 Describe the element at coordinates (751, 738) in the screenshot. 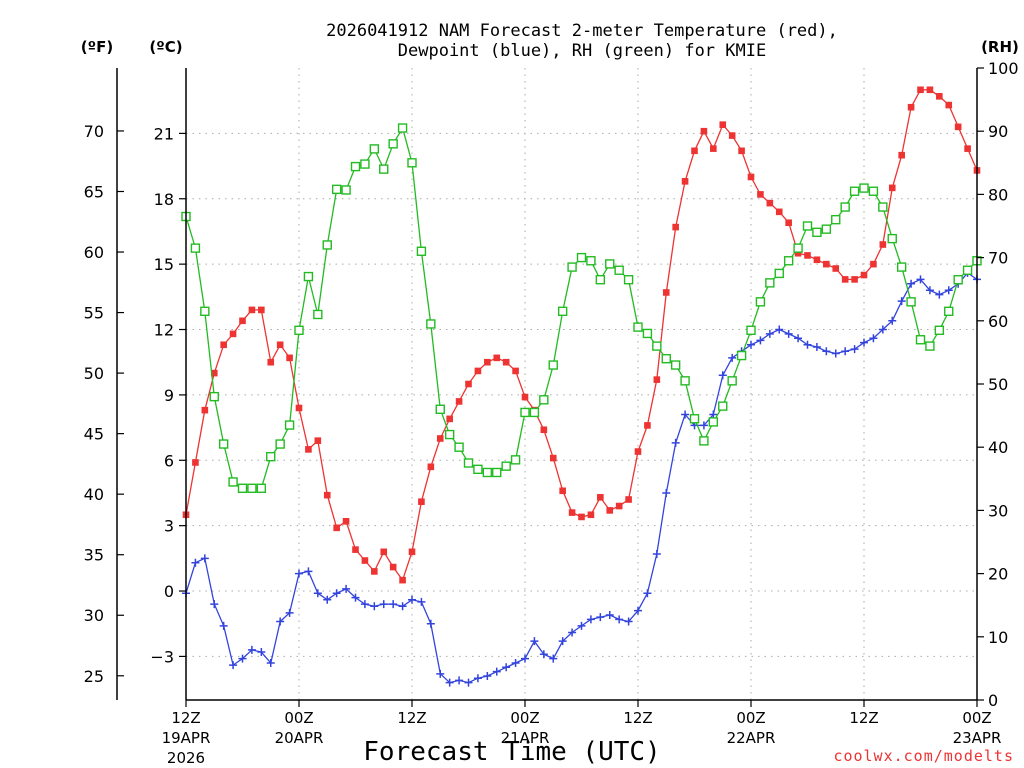

I see `time-tick-date: 22APR` at that location.